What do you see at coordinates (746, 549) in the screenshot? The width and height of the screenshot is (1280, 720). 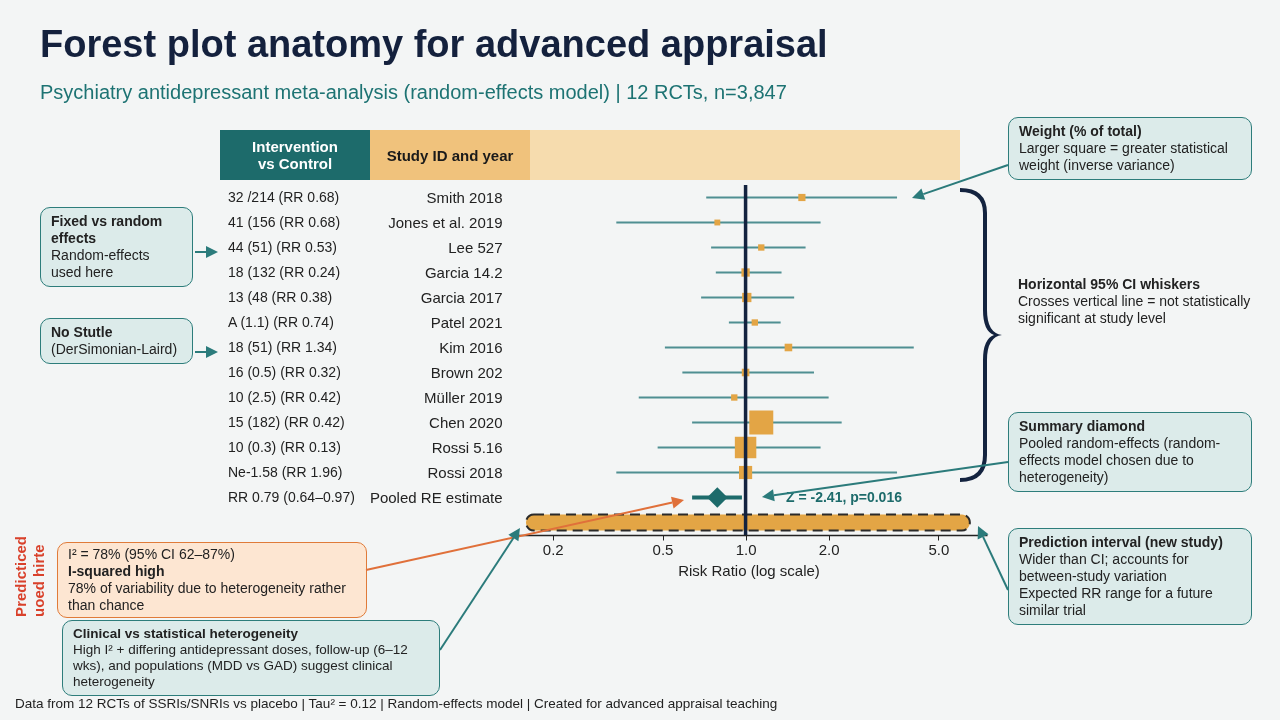 I see `x-tick-label: 1.0` at bounding box center [746, 549].